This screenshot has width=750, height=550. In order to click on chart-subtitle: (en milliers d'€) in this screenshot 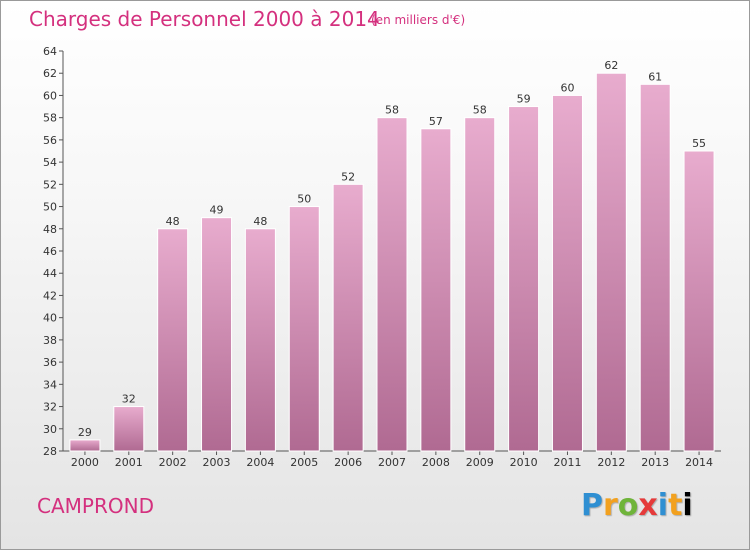, I will do `click(418, 20)`.